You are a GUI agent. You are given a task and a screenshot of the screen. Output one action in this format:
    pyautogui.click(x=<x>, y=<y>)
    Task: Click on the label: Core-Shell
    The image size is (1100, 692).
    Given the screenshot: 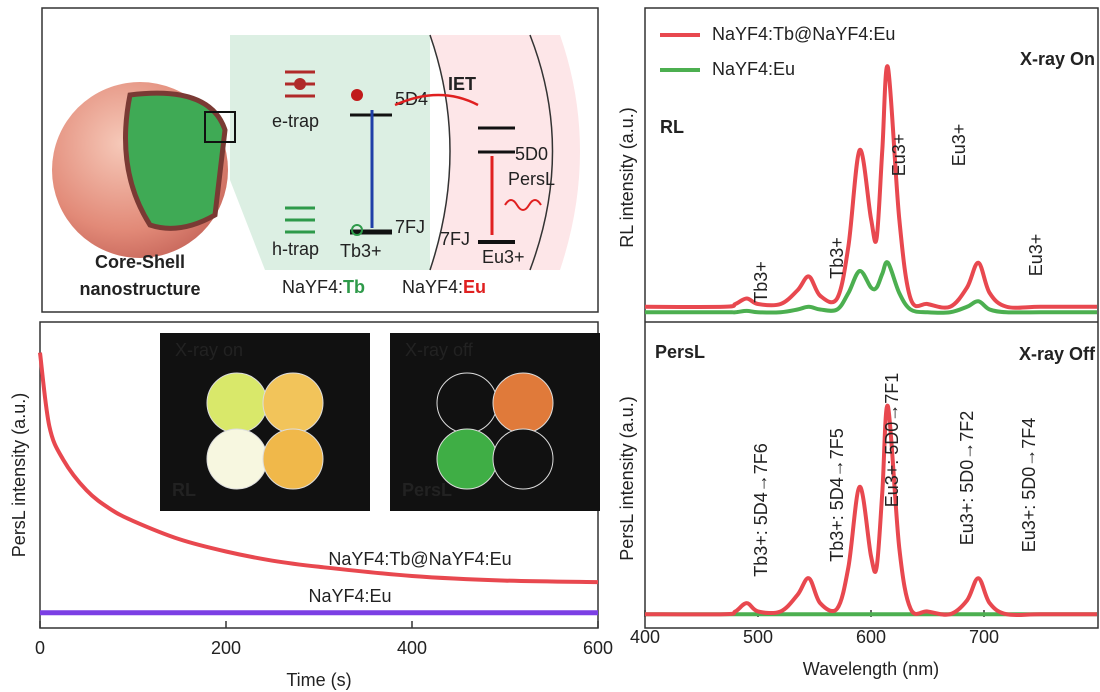 What is the action you would take?
    pyautogui.click(x=140, y=262)
    